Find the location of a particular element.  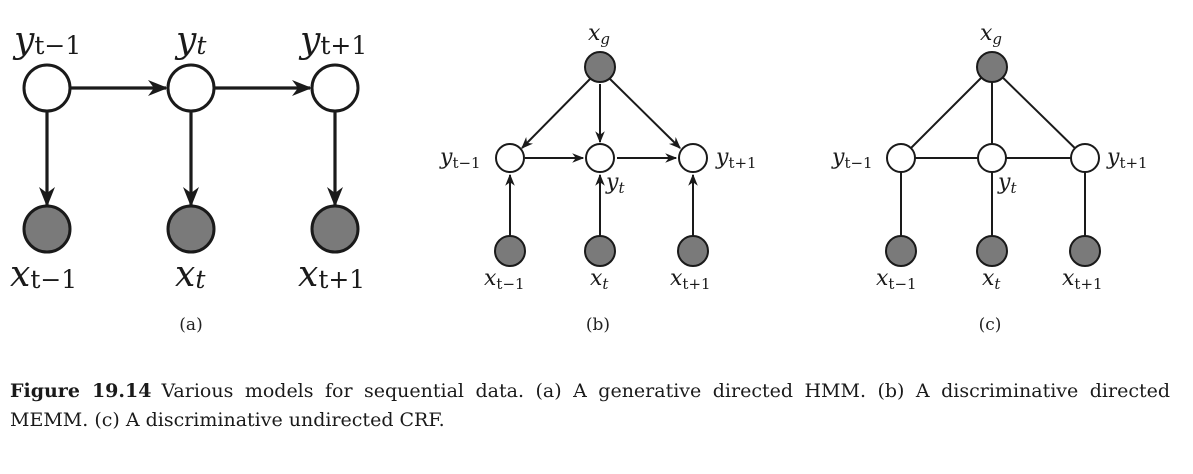

nodes-a is located at coordinates (191, 158).